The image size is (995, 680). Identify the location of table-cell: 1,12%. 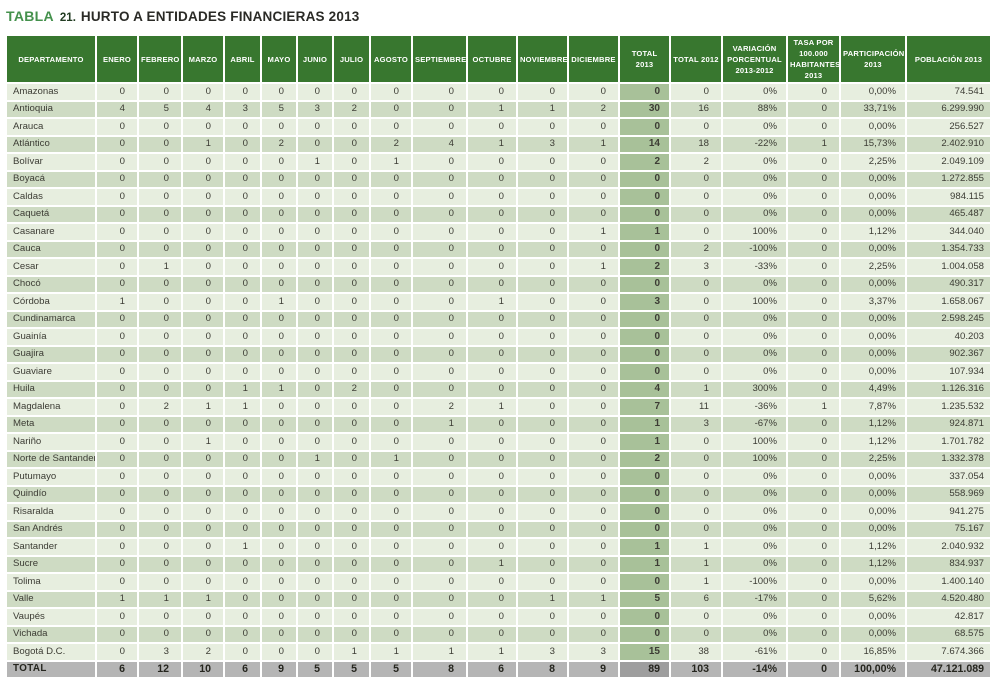
(873, 442).